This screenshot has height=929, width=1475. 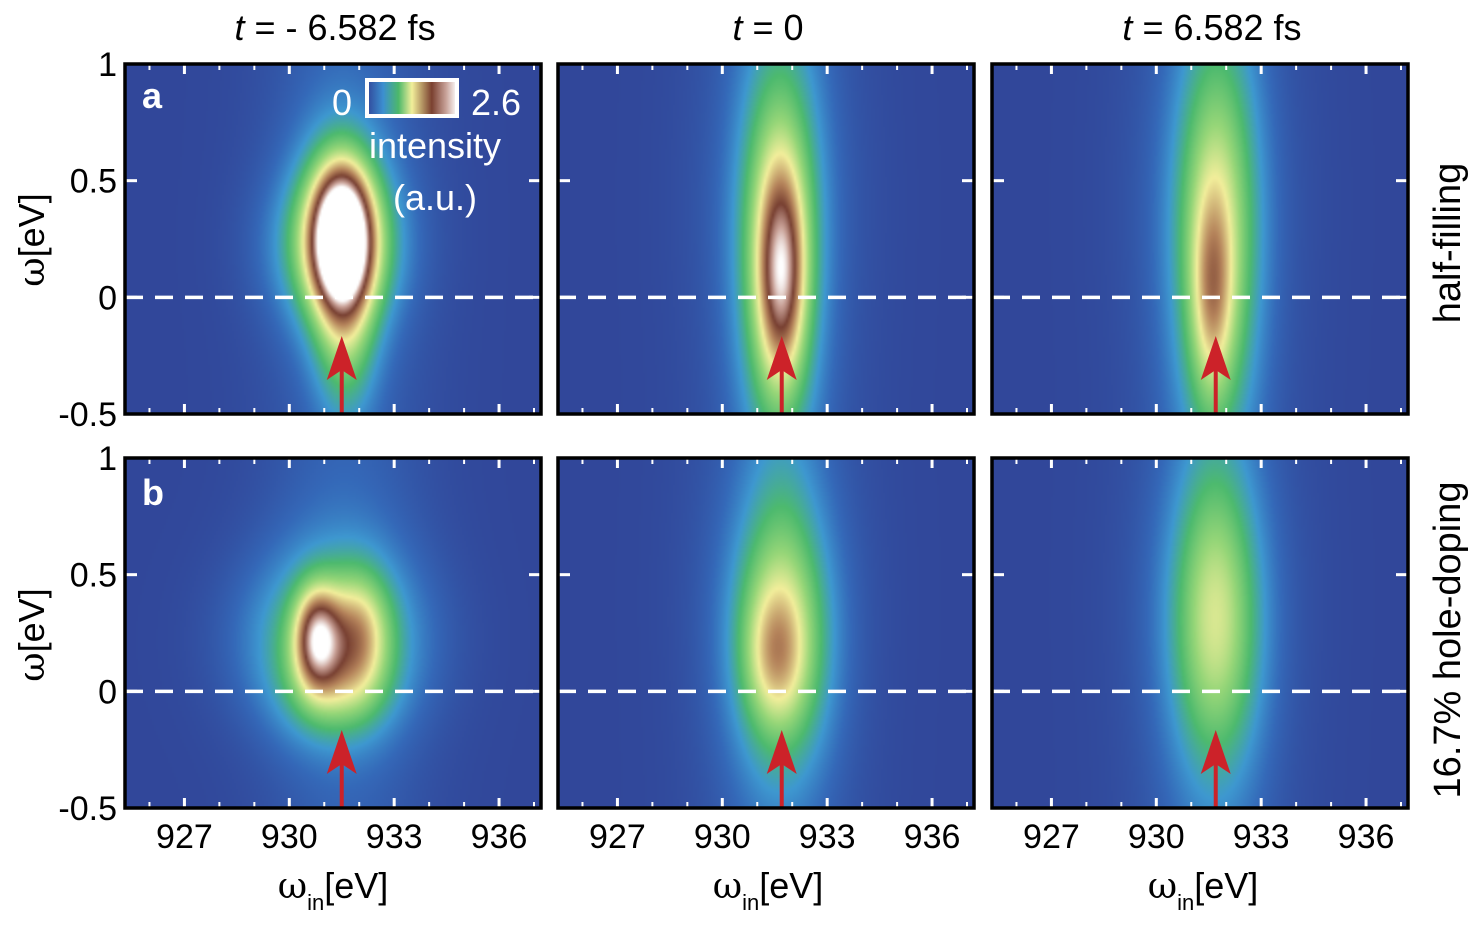 I want to click on x-axis-label-3: ωin[eV], so click(x=1203, y=890).